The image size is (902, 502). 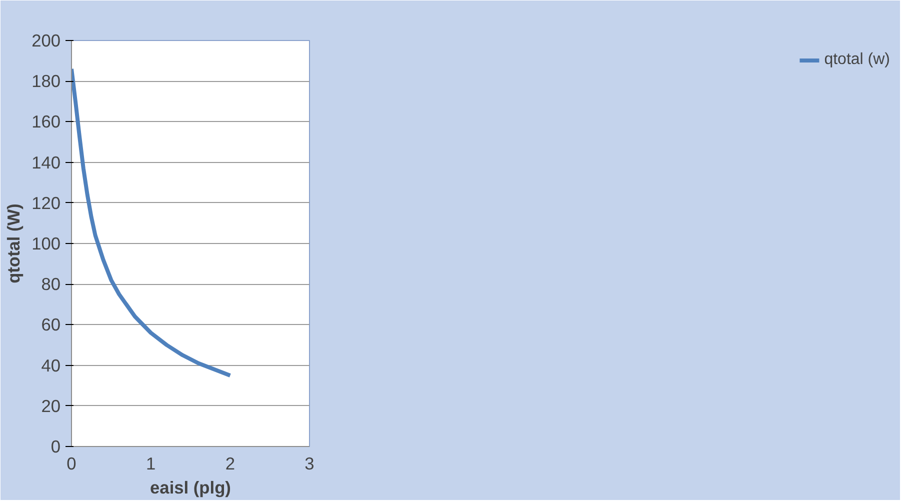 I want to click on y-tick-label: 60, so click(x=51, y=324).